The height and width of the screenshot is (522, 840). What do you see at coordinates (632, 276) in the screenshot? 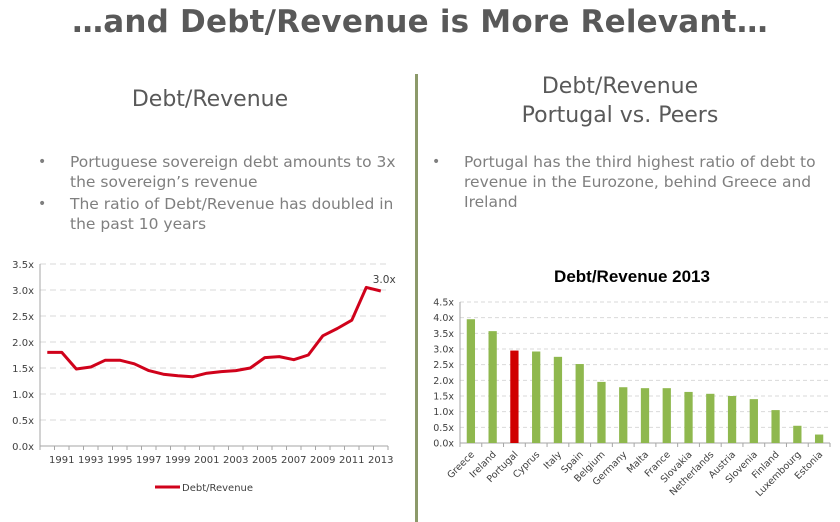
I see `bar-chart-title: Debt/Revenue 2013` at bounding box center [632, 276].